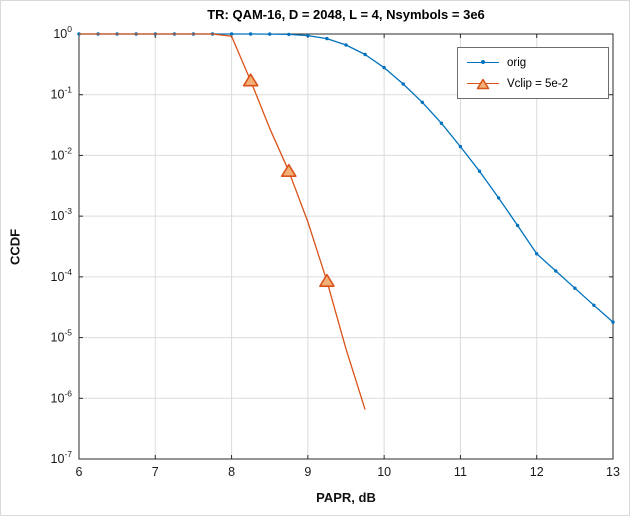 The image size is (630, 516). I want to click on triangle-marker-icon, so click(483, 84).